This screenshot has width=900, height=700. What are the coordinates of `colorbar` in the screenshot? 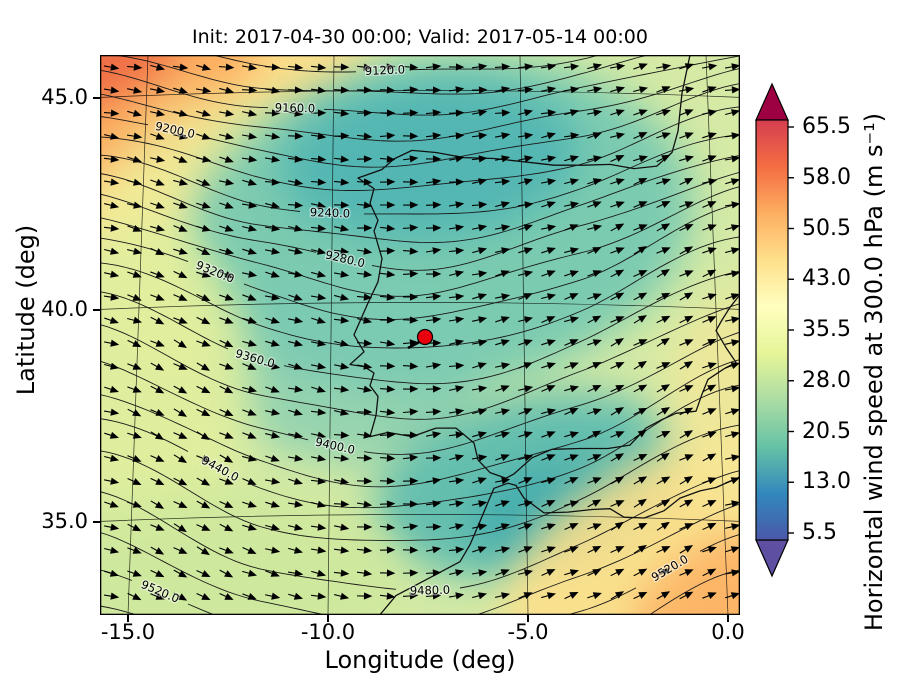 It's located at (774, 330).